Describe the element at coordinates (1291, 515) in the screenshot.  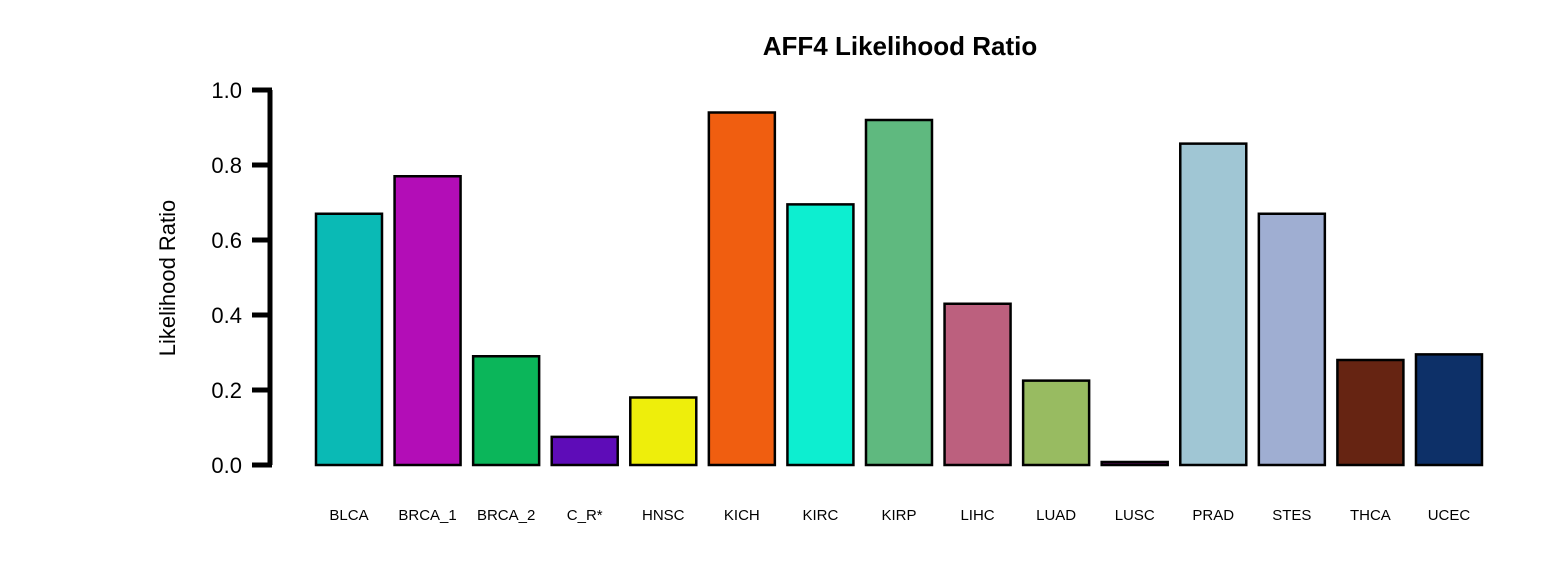
I see `x-tick-label: STES` at that location.